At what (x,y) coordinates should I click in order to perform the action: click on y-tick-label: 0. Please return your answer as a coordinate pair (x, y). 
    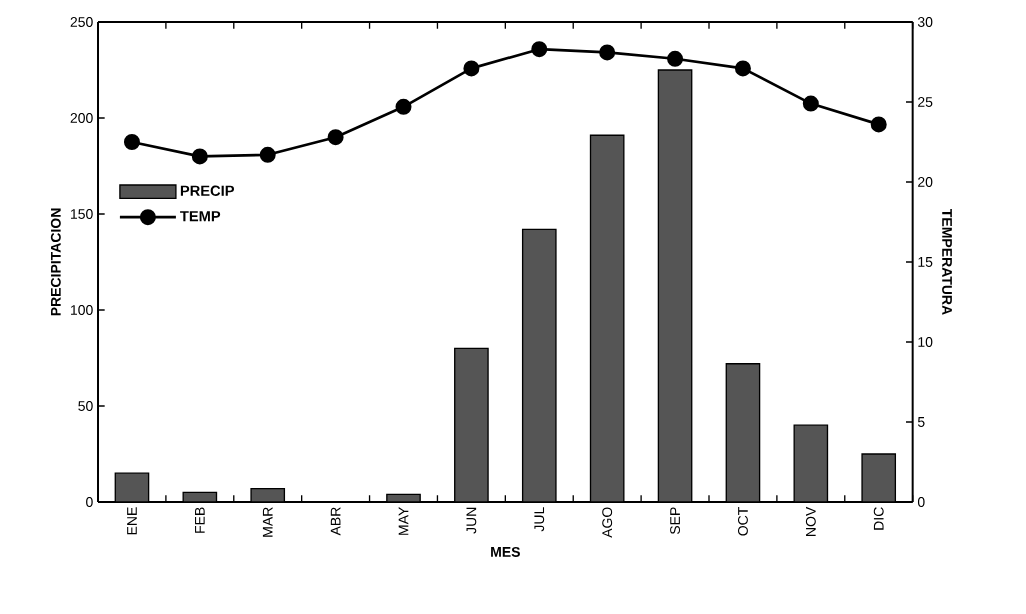
    Looking at the image, I should click on (89, 502).